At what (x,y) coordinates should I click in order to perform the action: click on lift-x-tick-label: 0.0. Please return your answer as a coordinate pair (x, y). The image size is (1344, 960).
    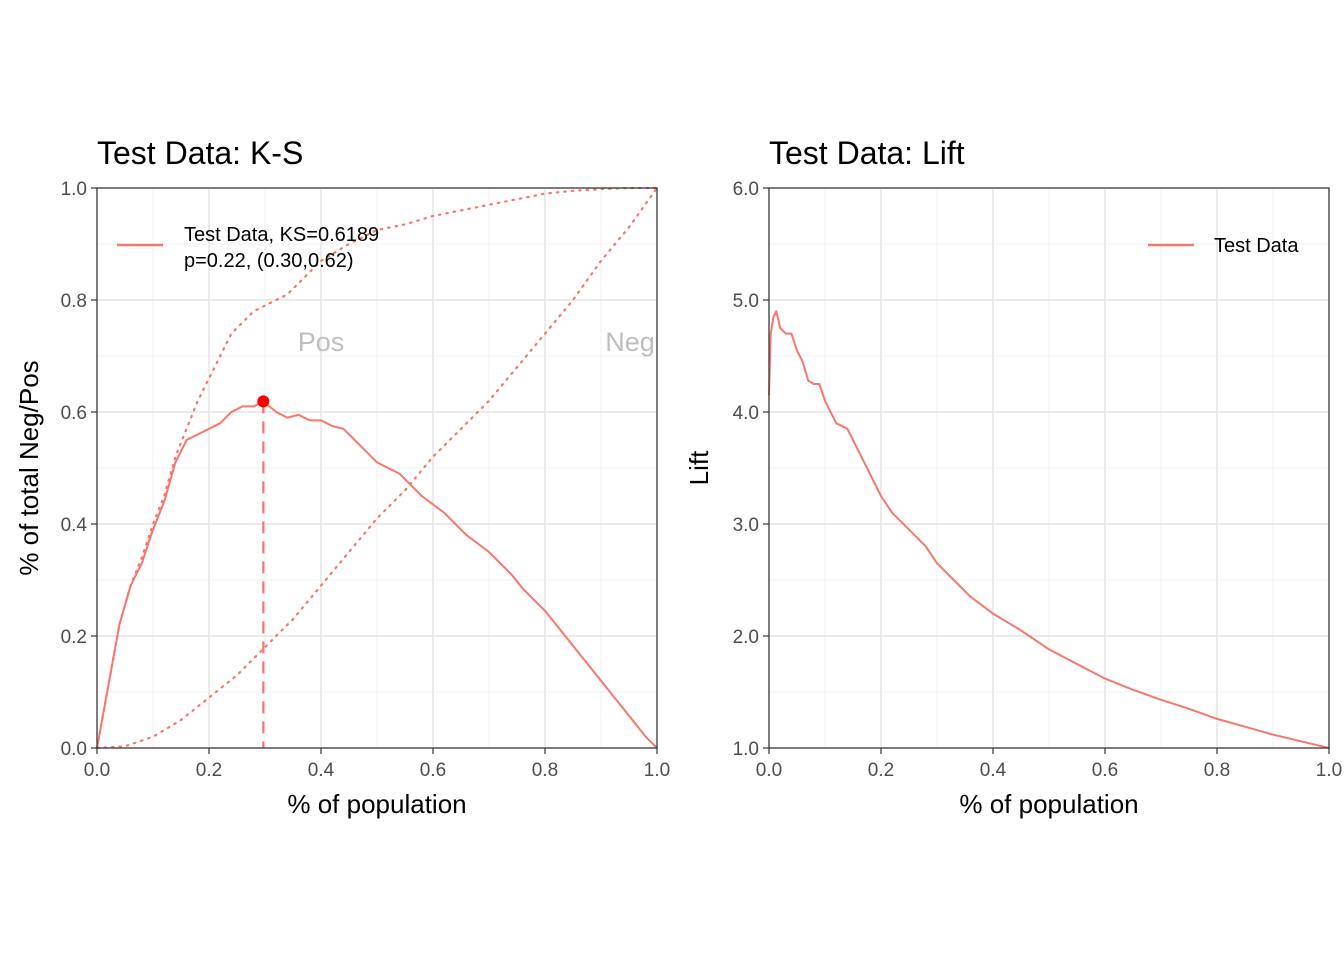
    Looking at the image, I should click on (769, 770).